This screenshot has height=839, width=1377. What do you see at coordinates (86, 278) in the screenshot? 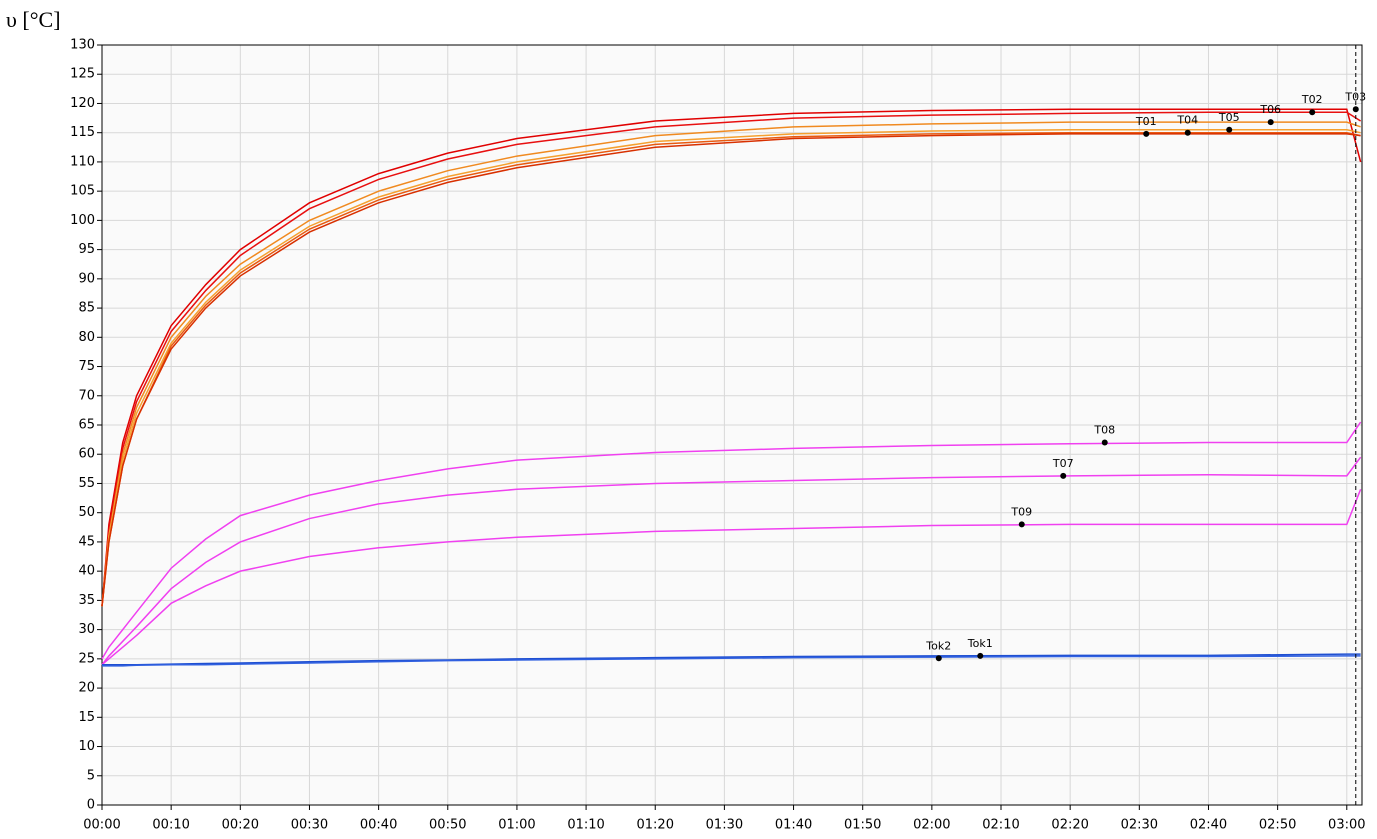
I see `y-tick-label: 90` at bounding box center [86, 278].